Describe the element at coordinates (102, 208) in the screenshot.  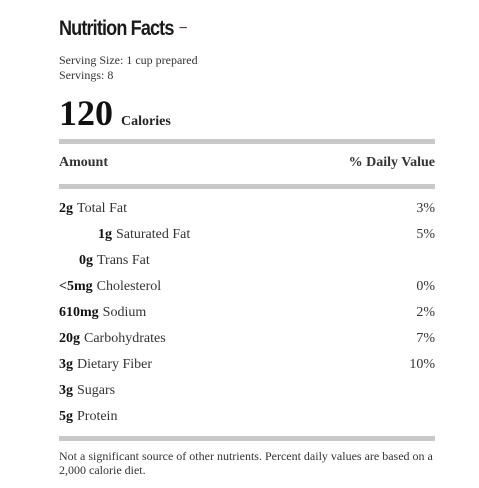
I see `nutrient-name: Total Fat` at that location.